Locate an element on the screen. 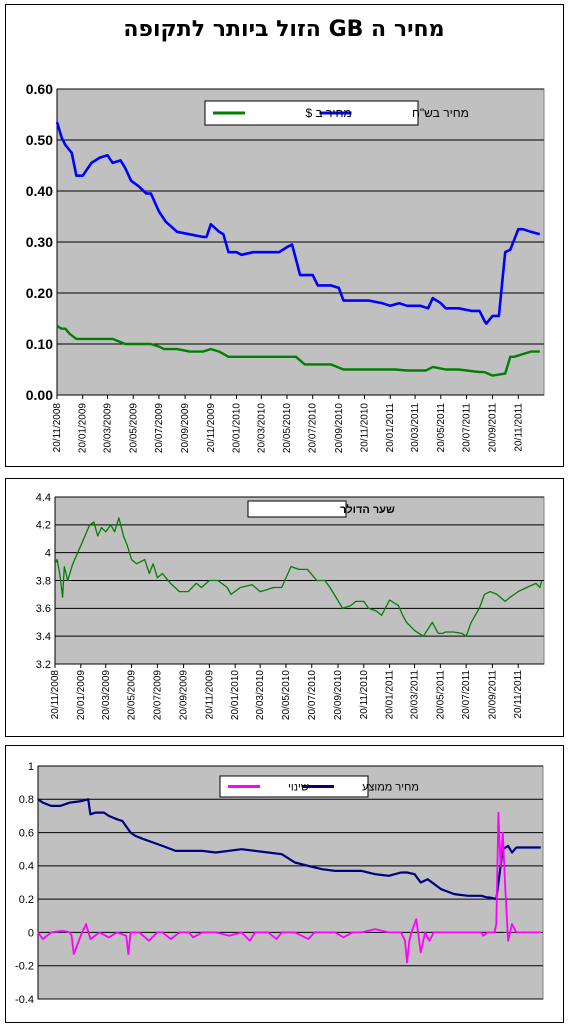 The width and height of the screenshot is (569, 1028). y-tick-label: 3.6 is located at coordinates (43, 609).